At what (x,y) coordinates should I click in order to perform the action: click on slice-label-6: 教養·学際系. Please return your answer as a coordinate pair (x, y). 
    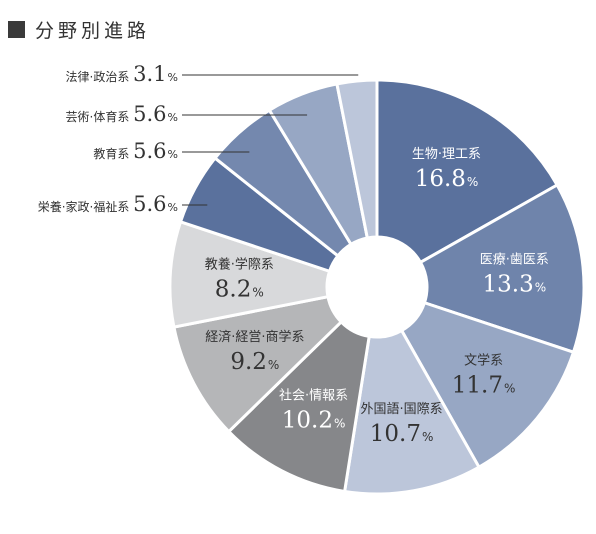
    Looking at the image, I should click on (239, 264).